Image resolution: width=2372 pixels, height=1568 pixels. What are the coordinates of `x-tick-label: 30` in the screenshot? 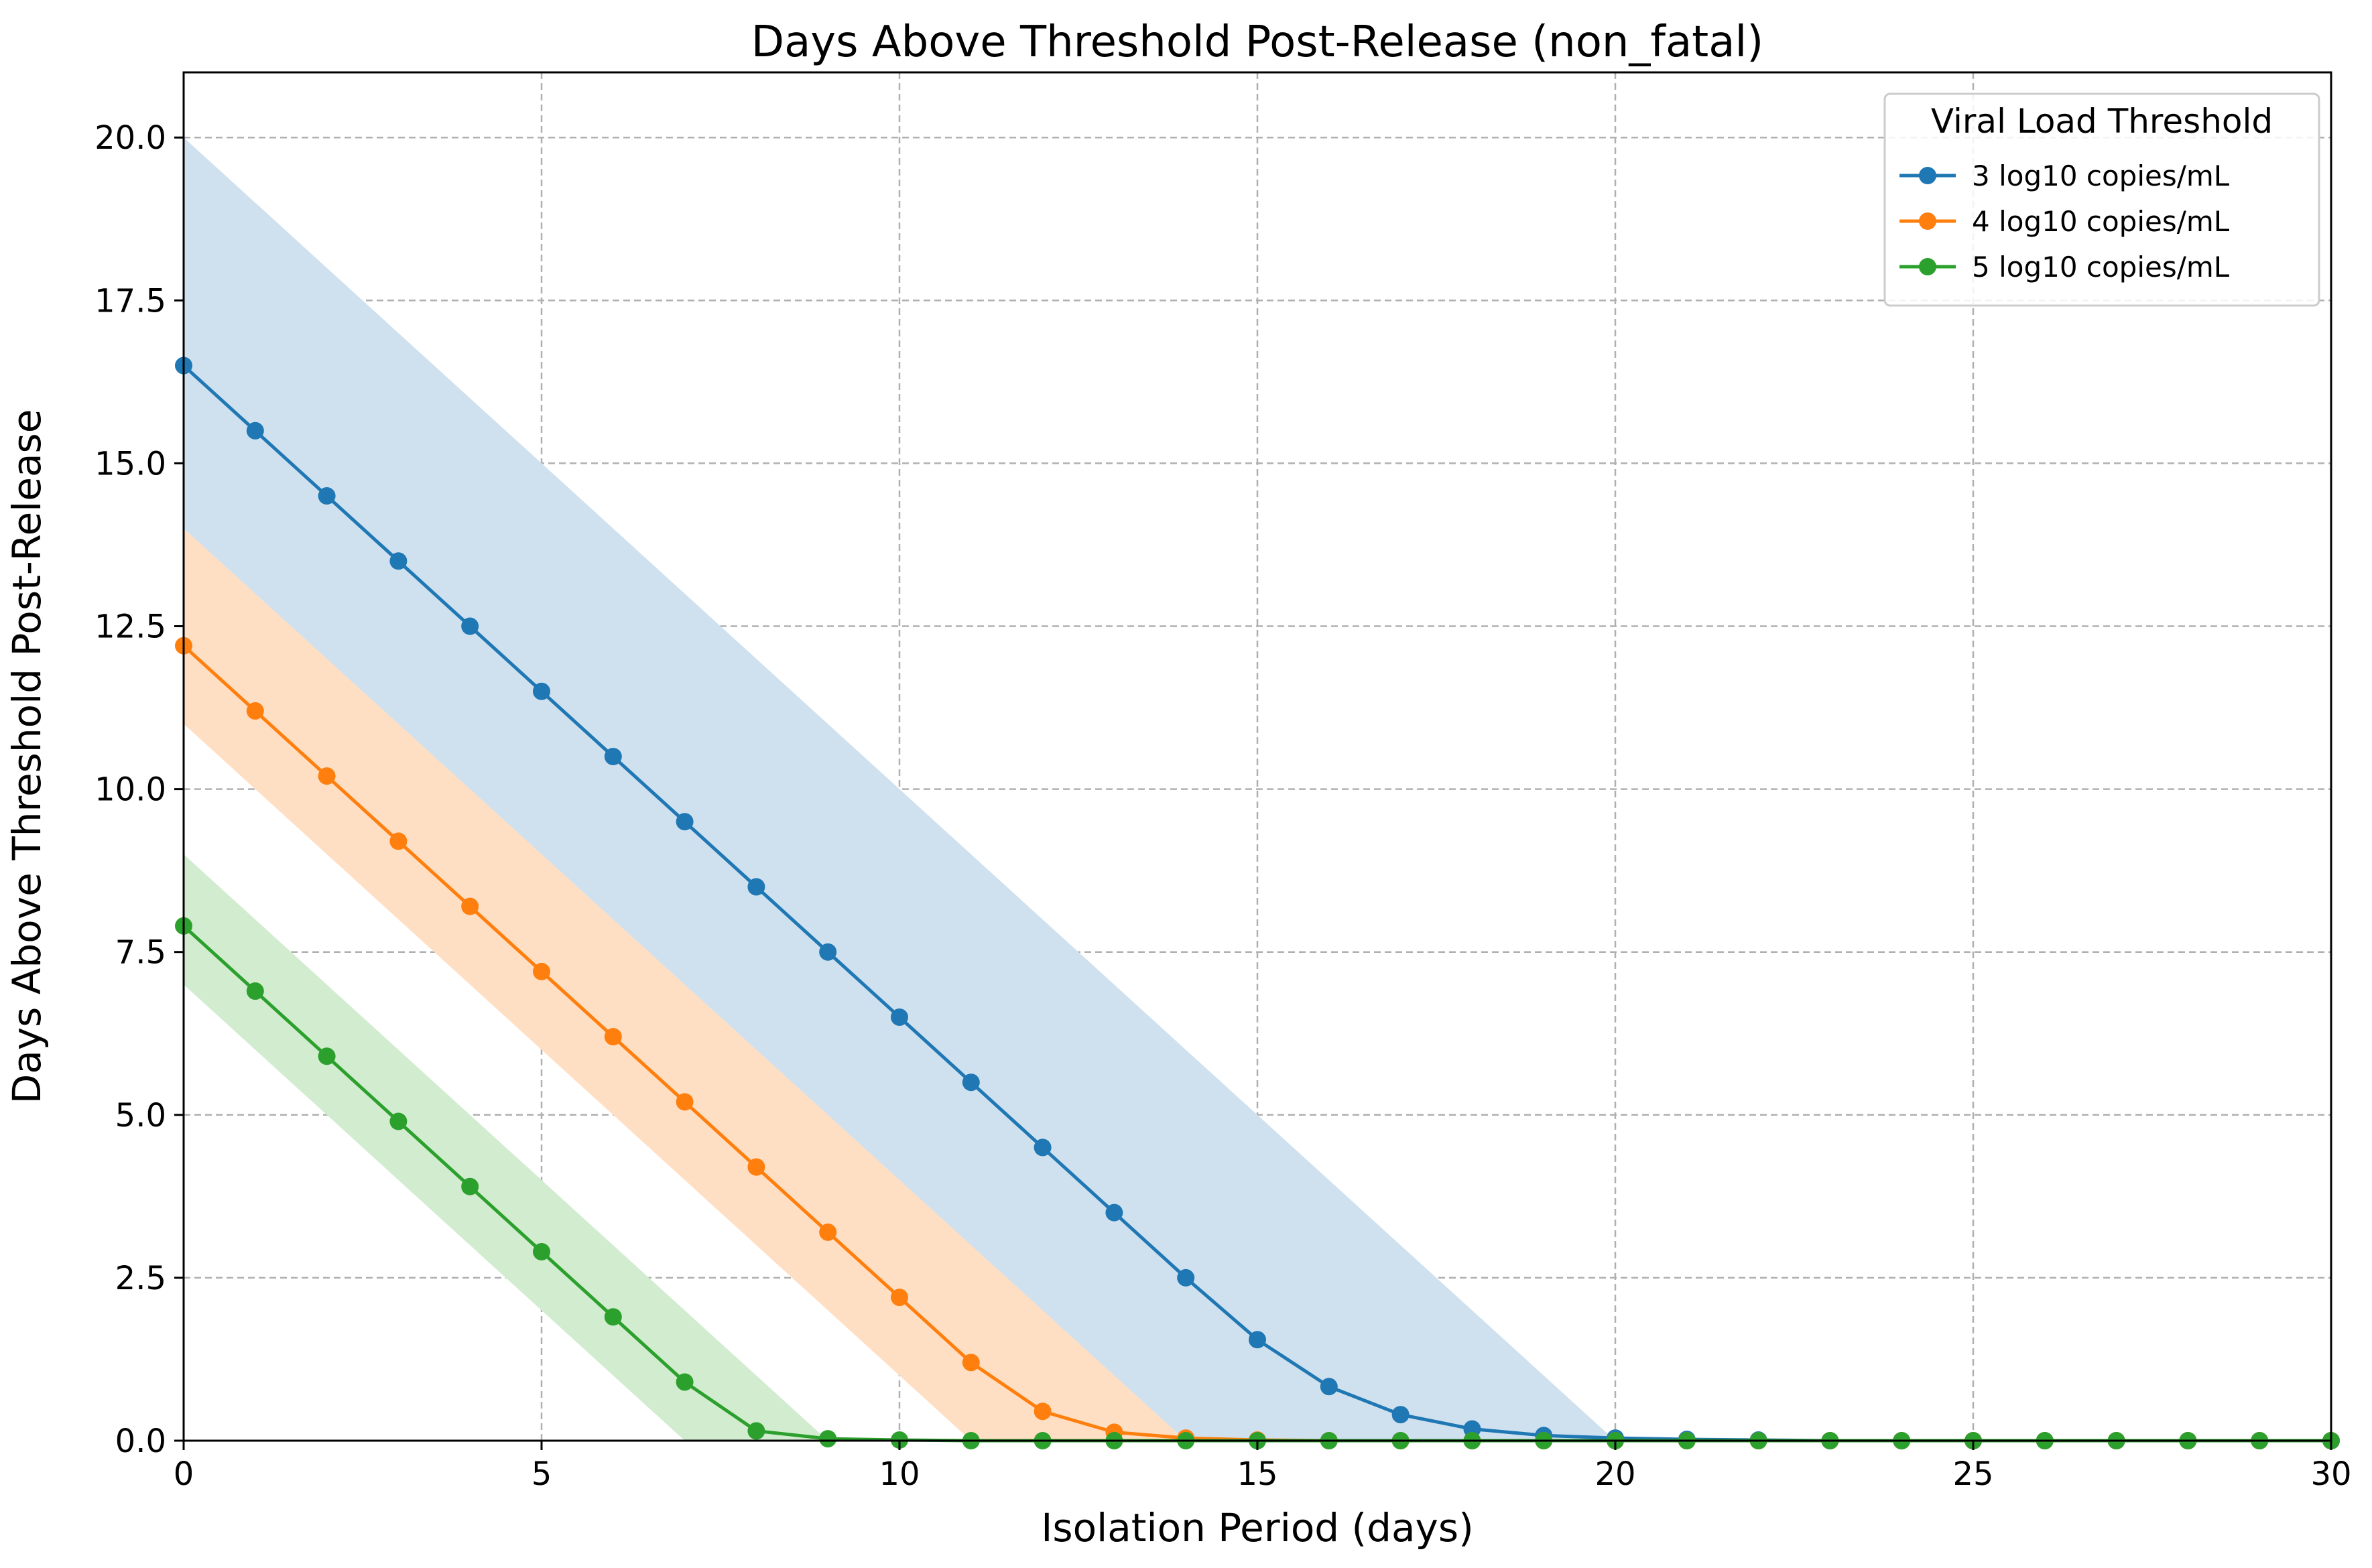 It's located at (2330, 1474).